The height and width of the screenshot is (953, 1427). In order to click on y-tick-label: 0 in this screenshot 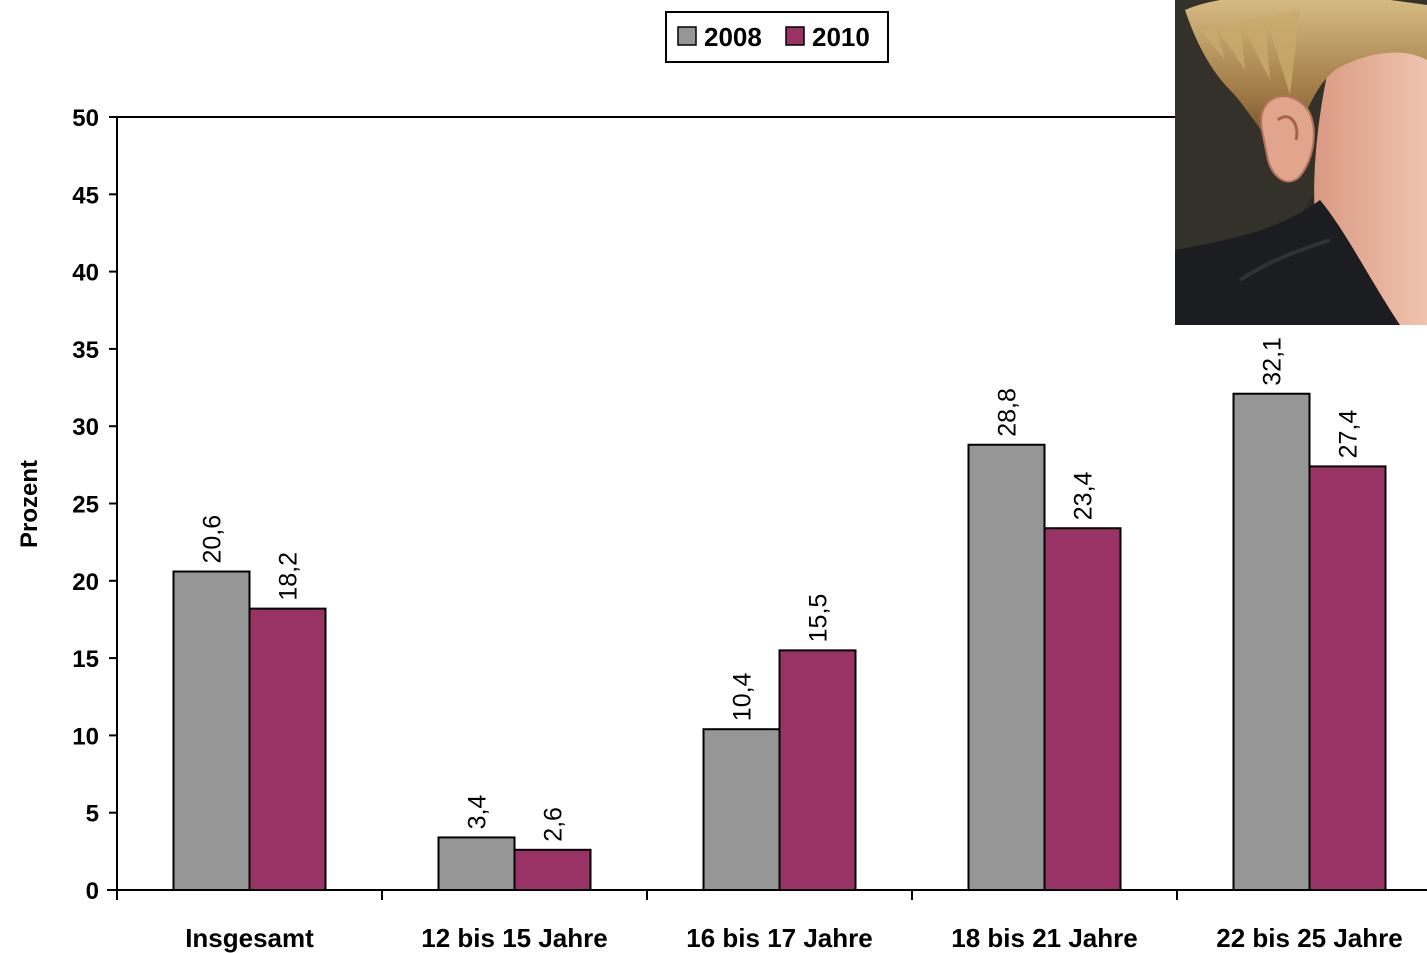, I will do `click(92, 891)`.